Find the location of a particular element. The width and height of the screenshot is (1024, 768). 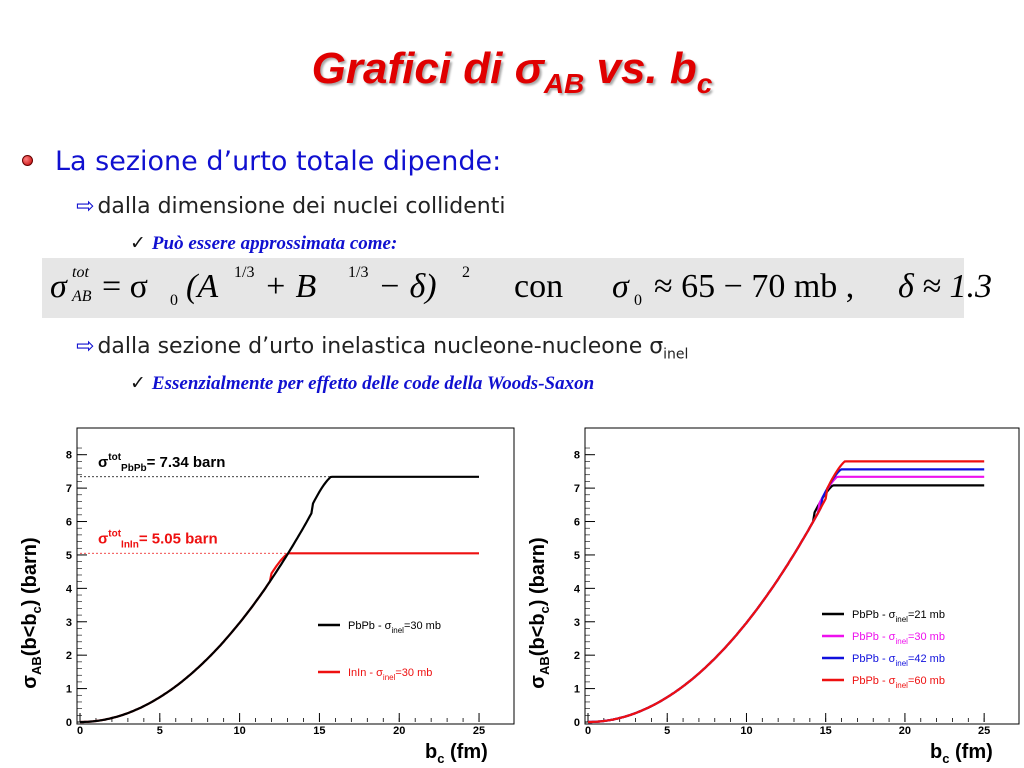

chart2-ytick-label: 2 is located at coordinates (577, 656).